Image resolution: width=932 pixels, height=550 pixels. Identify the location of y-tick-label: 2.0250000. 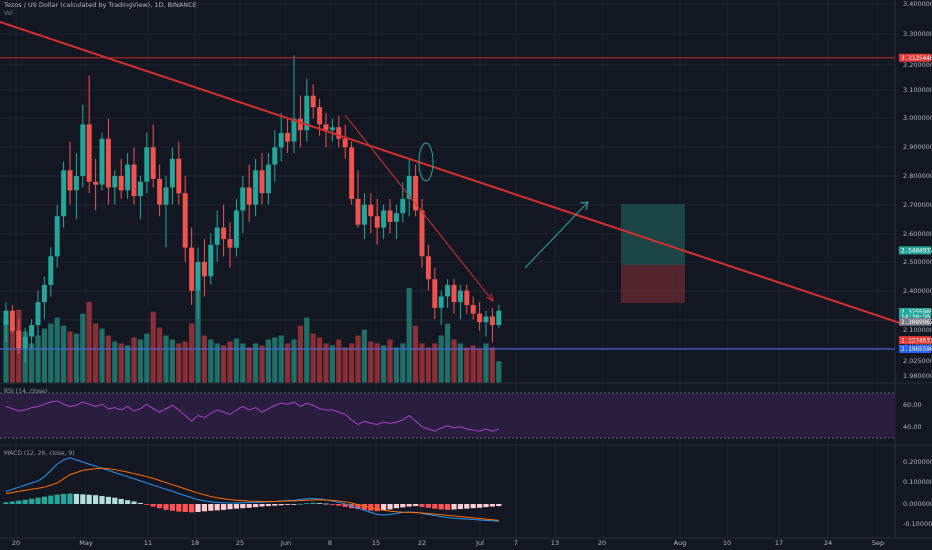
(917, 361).